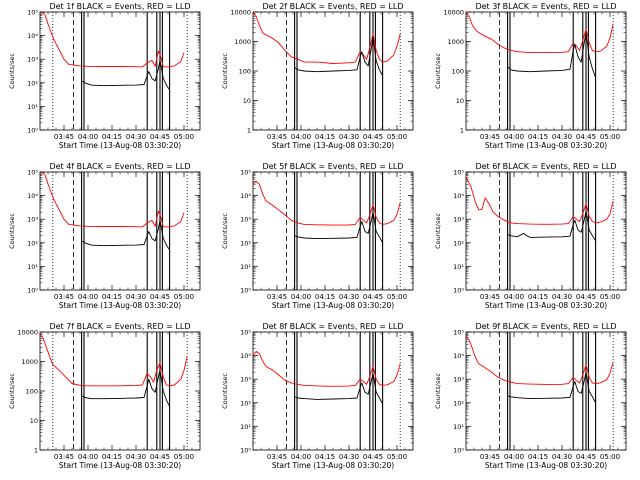  I want to click on panel-9-ytick-label: 10¹, so click(458, 427).